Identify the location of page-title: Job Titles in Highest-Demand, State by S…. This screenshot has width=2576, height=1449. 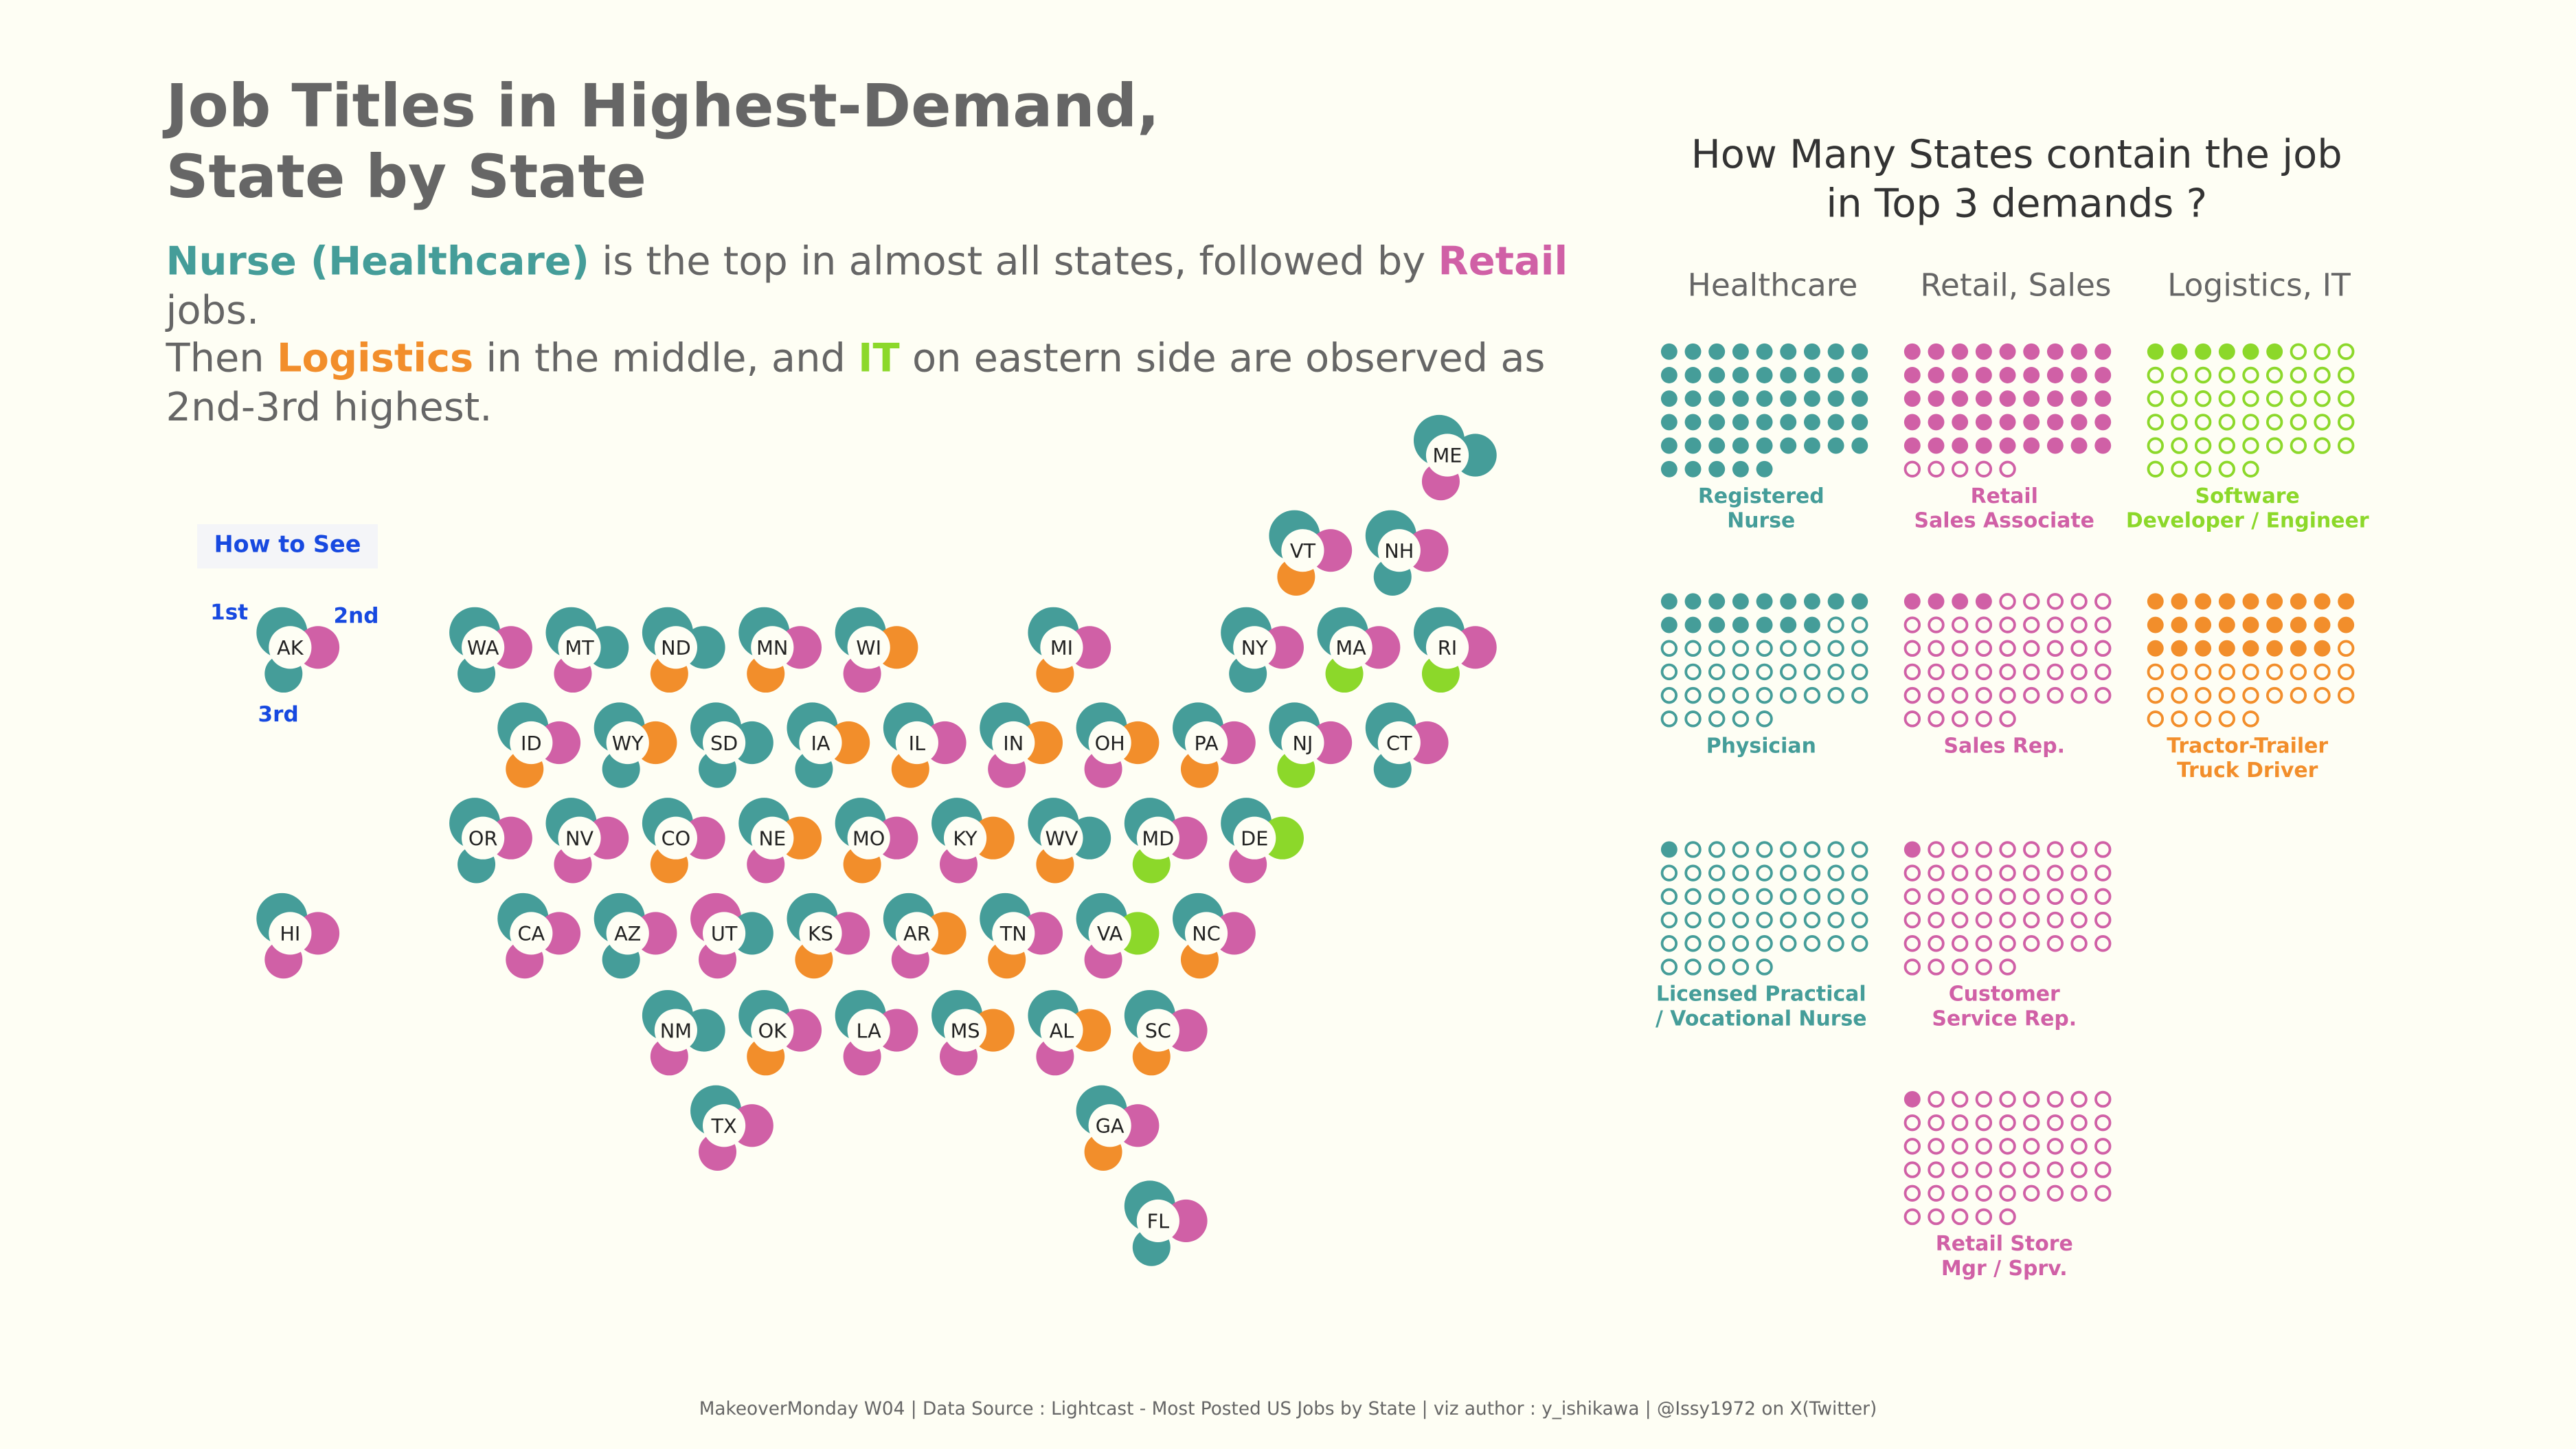
(663, 143).